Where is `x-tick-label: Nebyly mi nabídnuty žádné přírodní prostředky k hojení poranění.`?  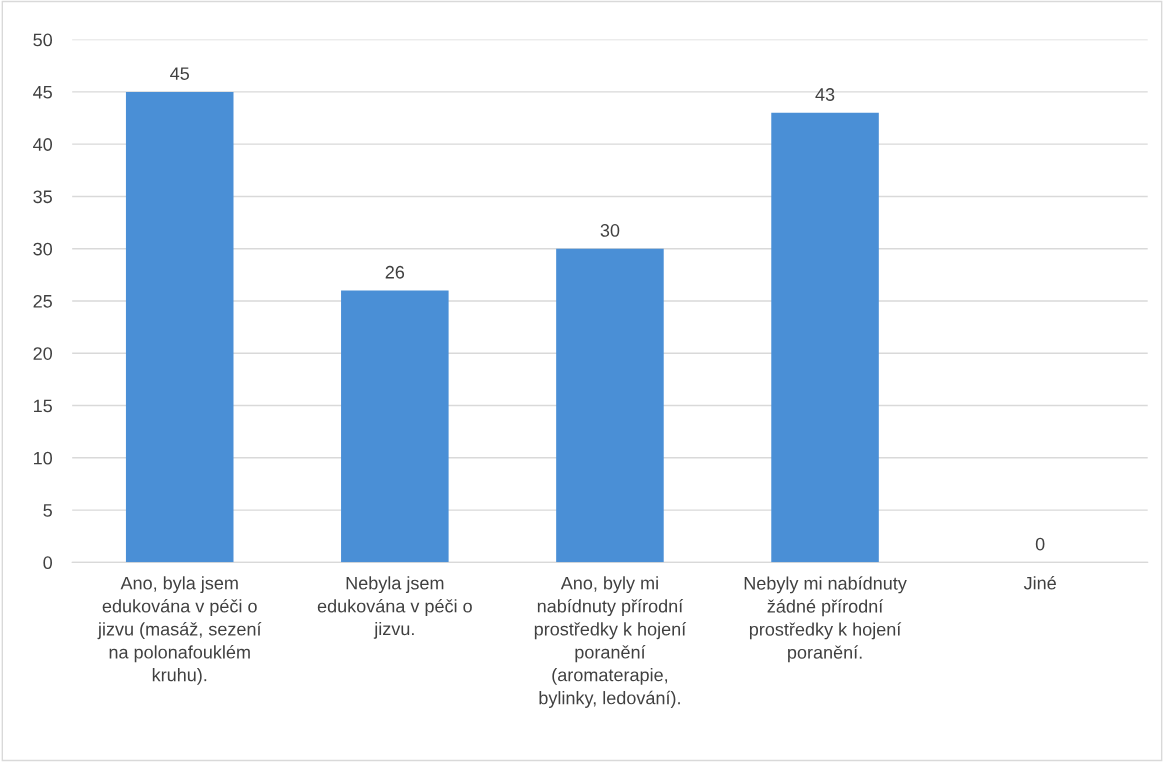
x-tick-label: Nebyly mi nabídnuty žádné přírodní prostředky k hojení poranění. is located at coordinates (825, 619).